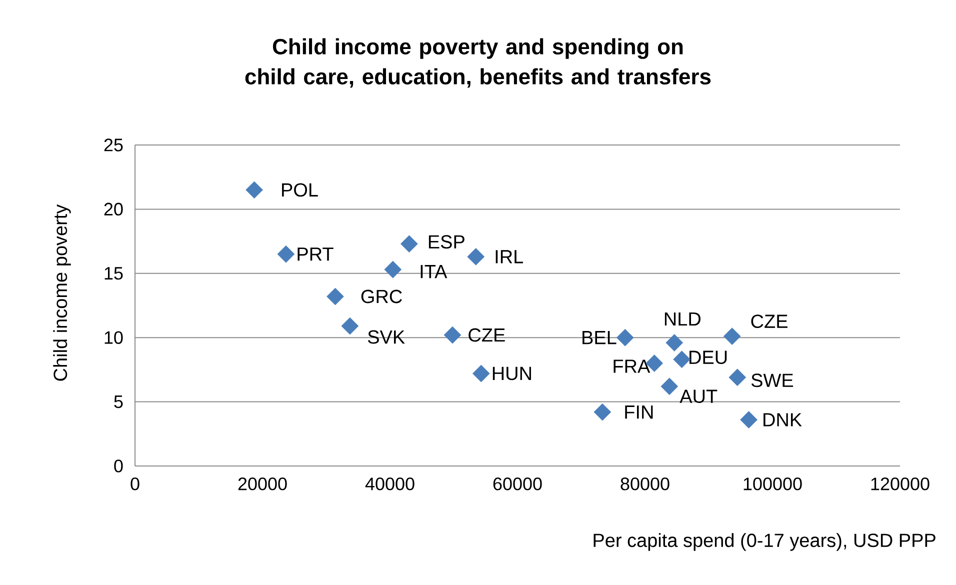 This screenshot has height=585, width=956. I want to click on annotation: DNK, so click(783, 419).